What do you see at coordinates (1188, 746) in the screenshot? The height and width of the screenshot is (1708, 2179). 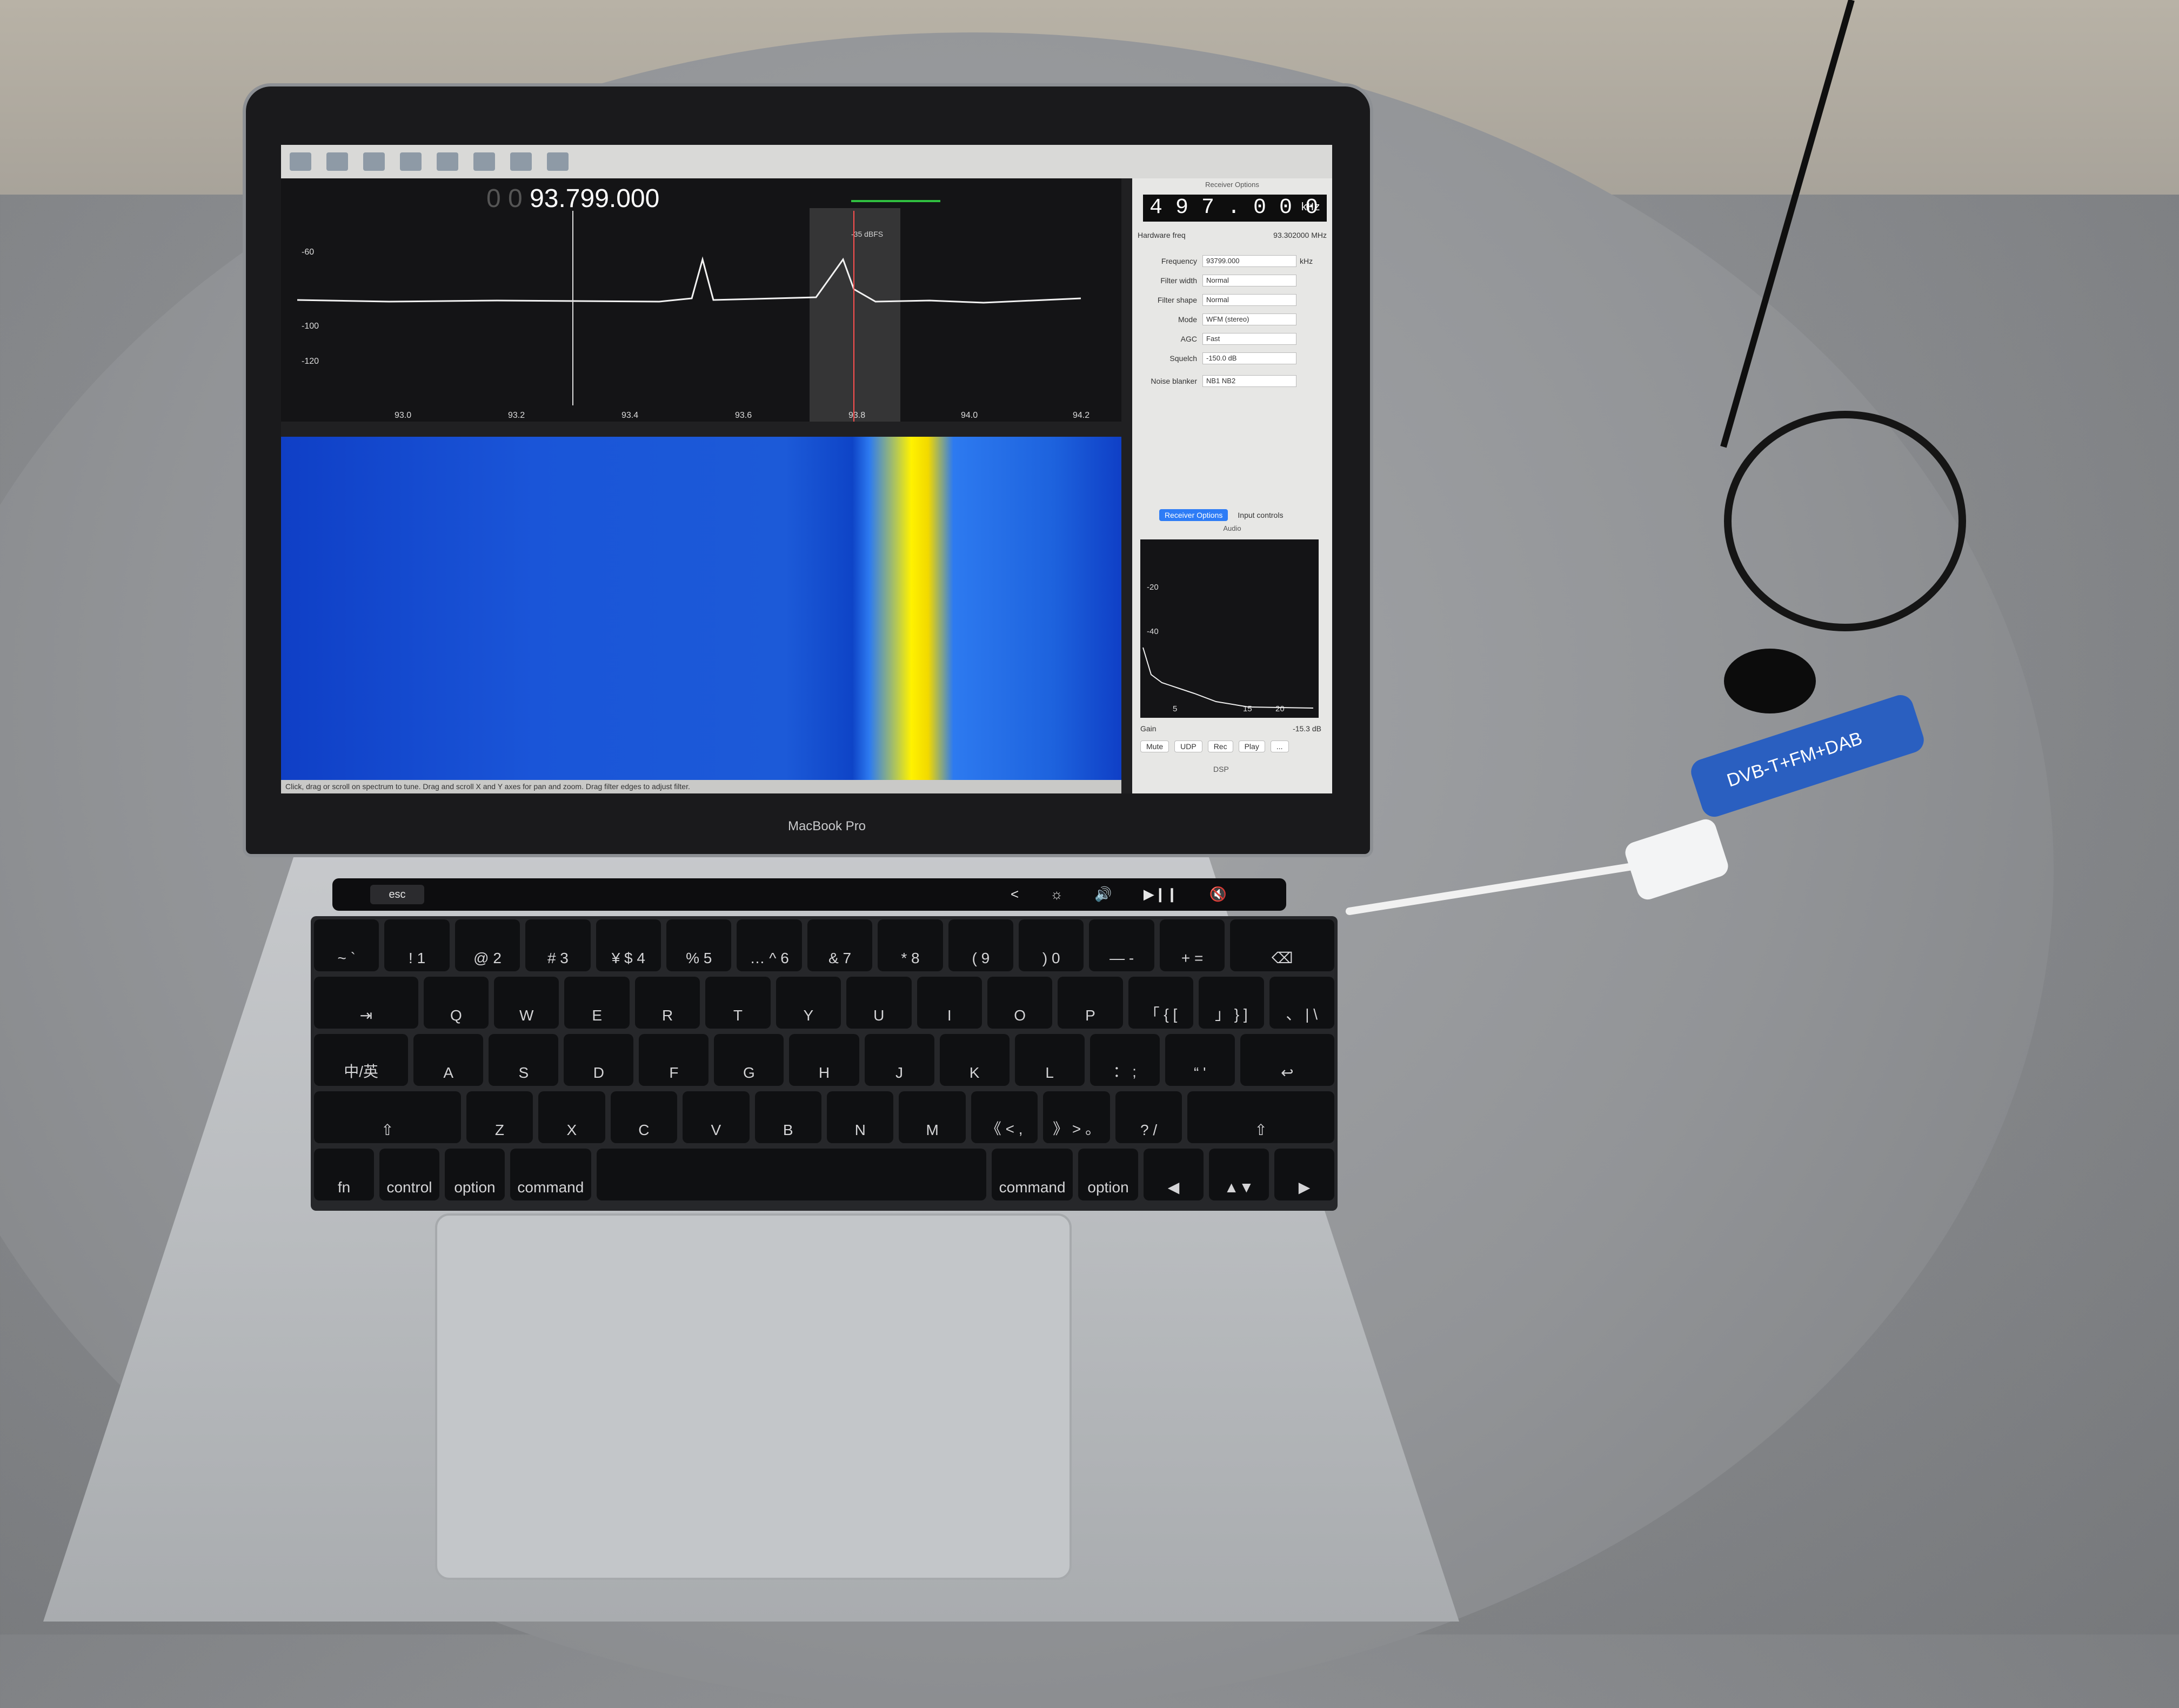 I see `udp-button: UDP` at bounding box center [1188, 746].